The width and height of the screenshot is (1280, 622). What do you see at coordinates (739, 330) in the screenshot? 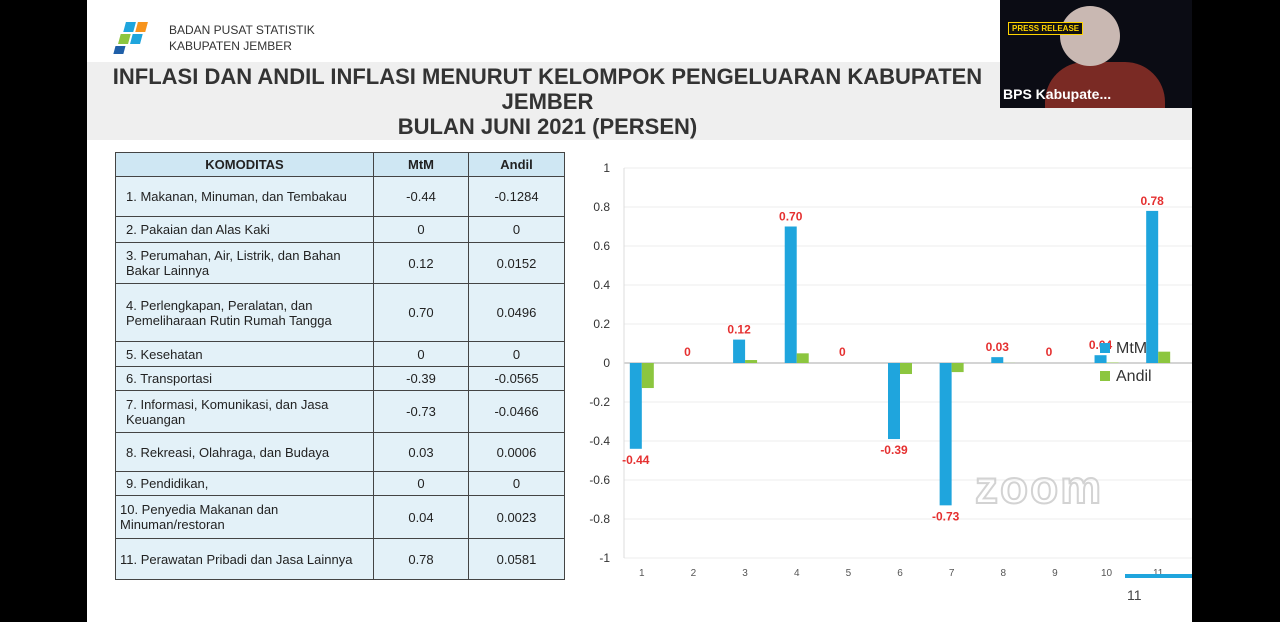
I see `data-label: 0.12` at bounding box center [739, 330].